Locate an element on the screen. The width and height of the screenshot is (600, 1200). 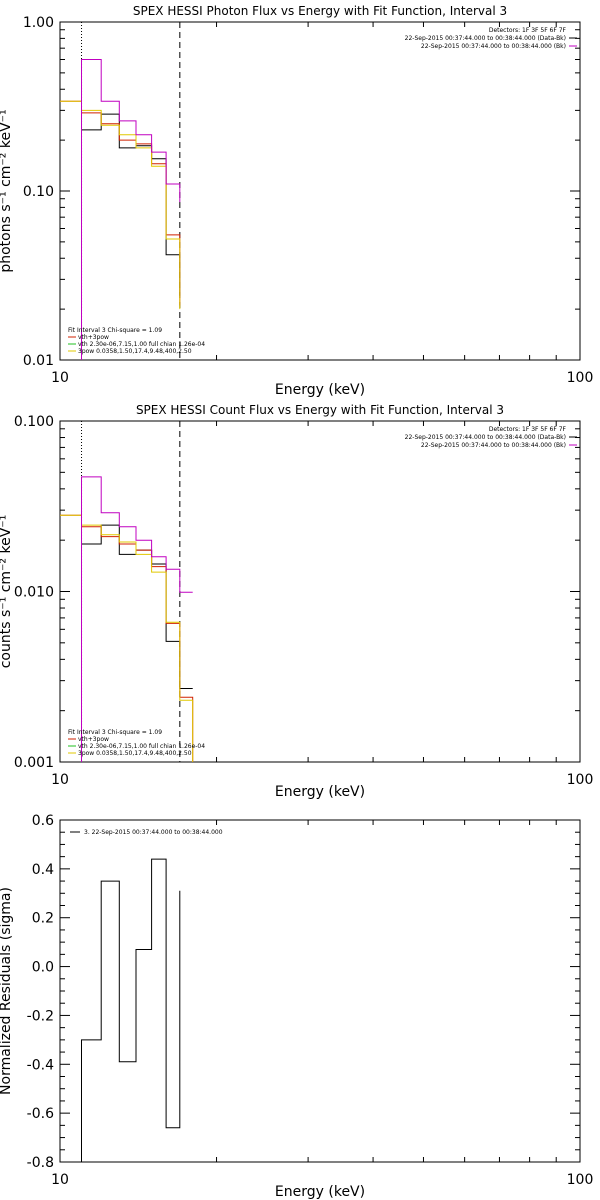
y-tick-label: 0.6 is located at coordinates (43, 821).